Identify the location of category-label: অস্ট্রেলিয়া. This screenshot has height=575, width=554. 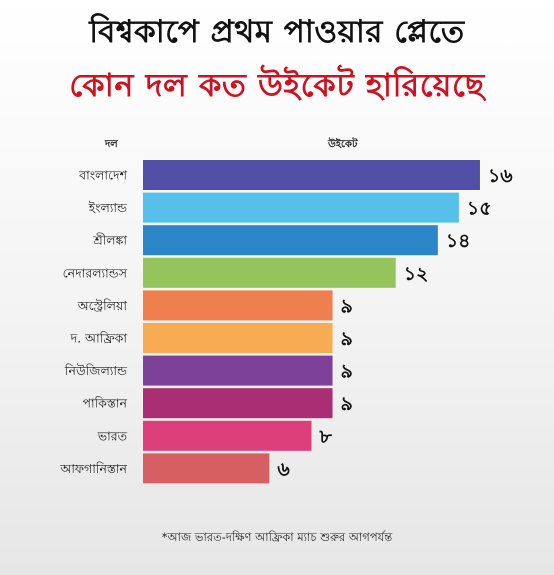
(102, 305).